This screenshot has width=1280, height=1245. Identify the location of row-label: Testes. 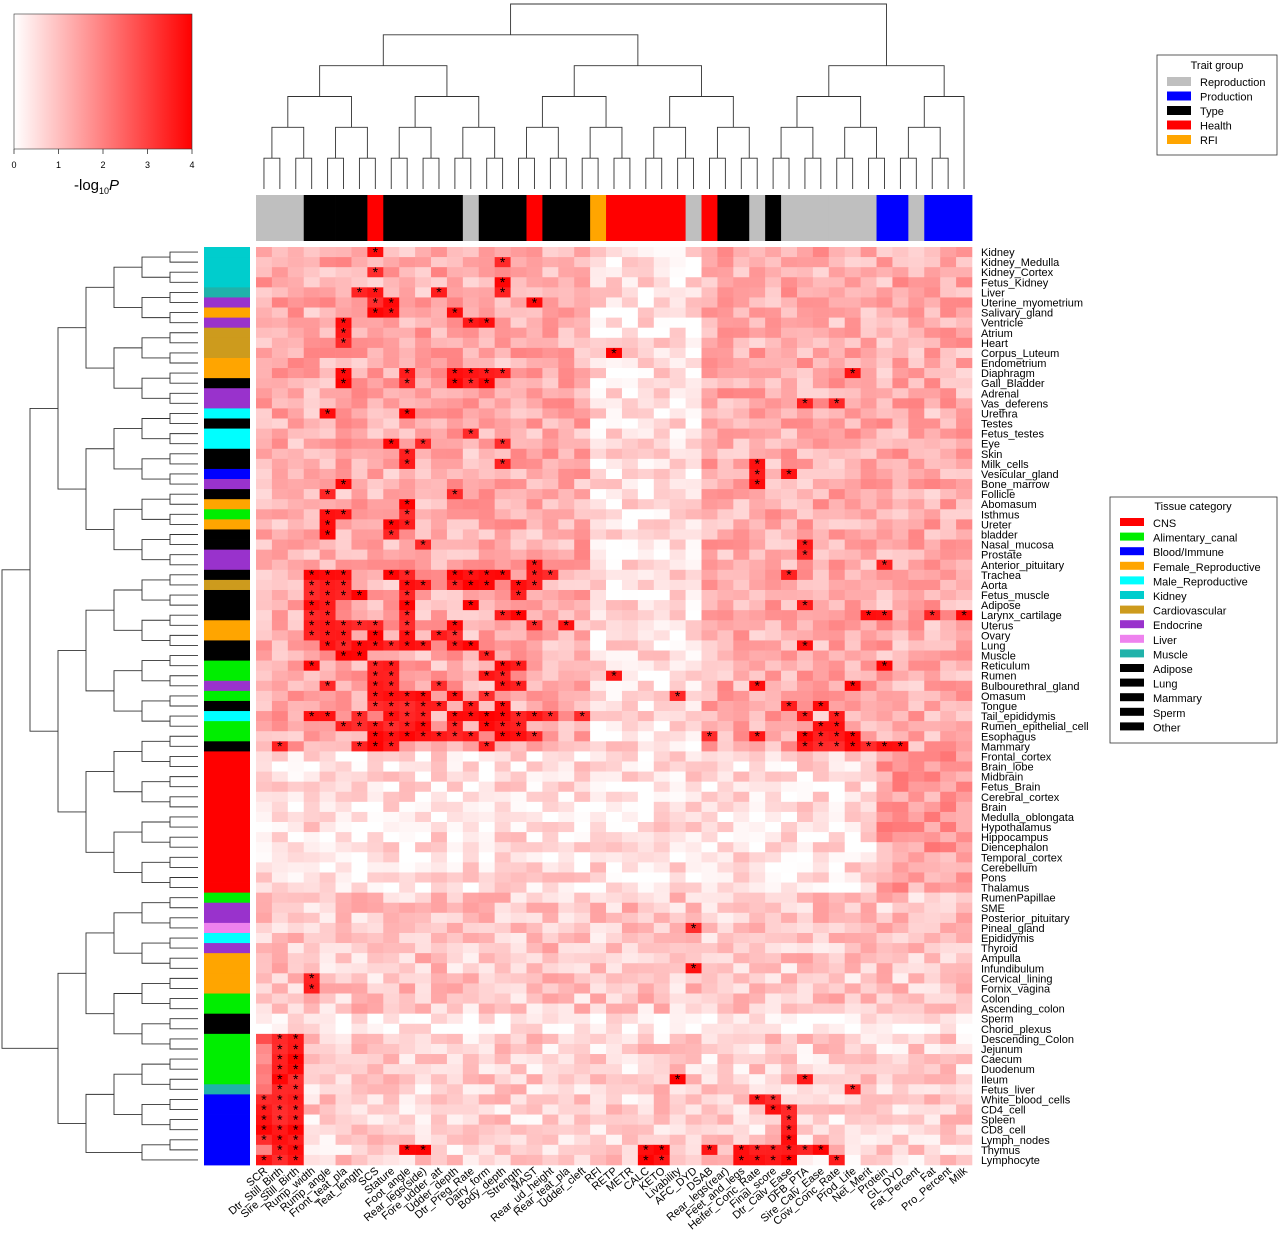
(997, 425).